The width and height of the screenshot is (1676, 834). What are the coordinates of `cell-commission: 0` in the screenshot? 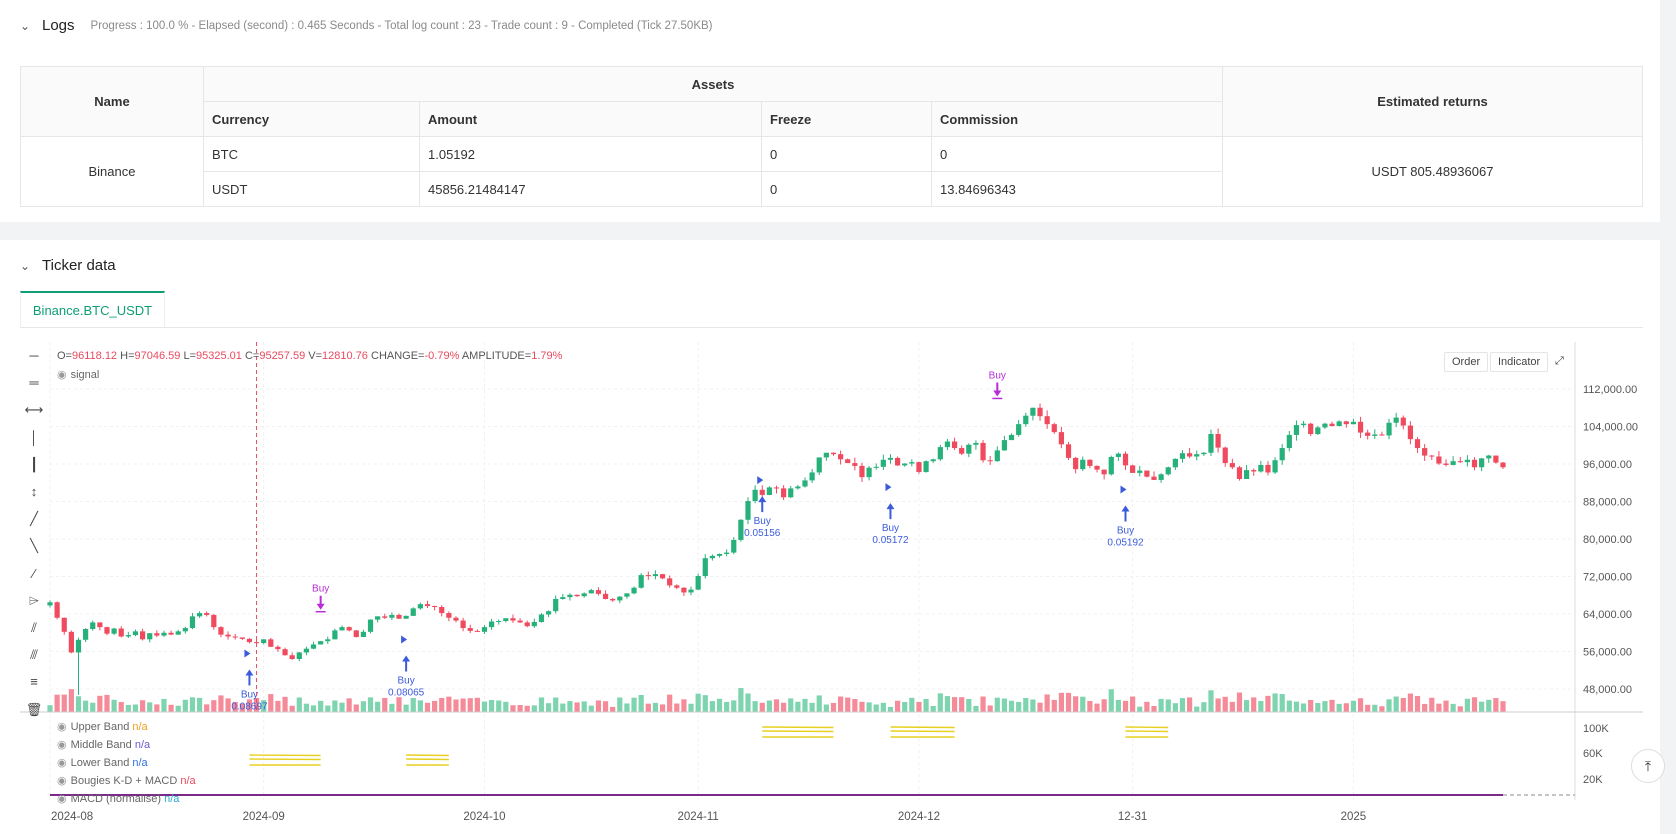 It's located at (1077, 154).